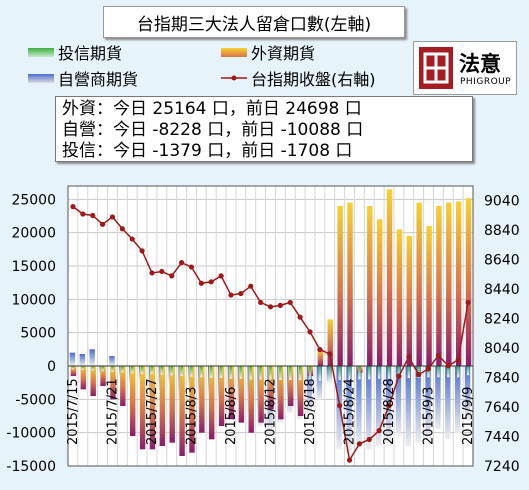 This screenshot has height=490, width=529. I want to click on y-left-tick-label: 25000, so click(33, 200).